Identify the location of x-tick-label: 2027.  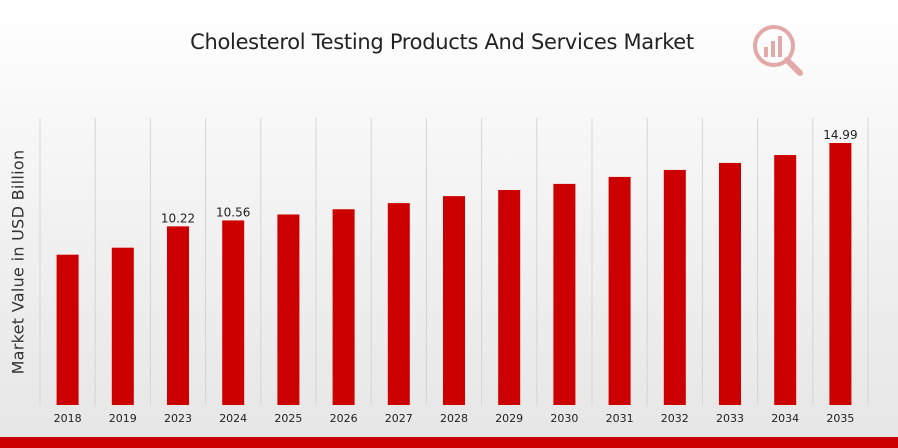
(399, 418).